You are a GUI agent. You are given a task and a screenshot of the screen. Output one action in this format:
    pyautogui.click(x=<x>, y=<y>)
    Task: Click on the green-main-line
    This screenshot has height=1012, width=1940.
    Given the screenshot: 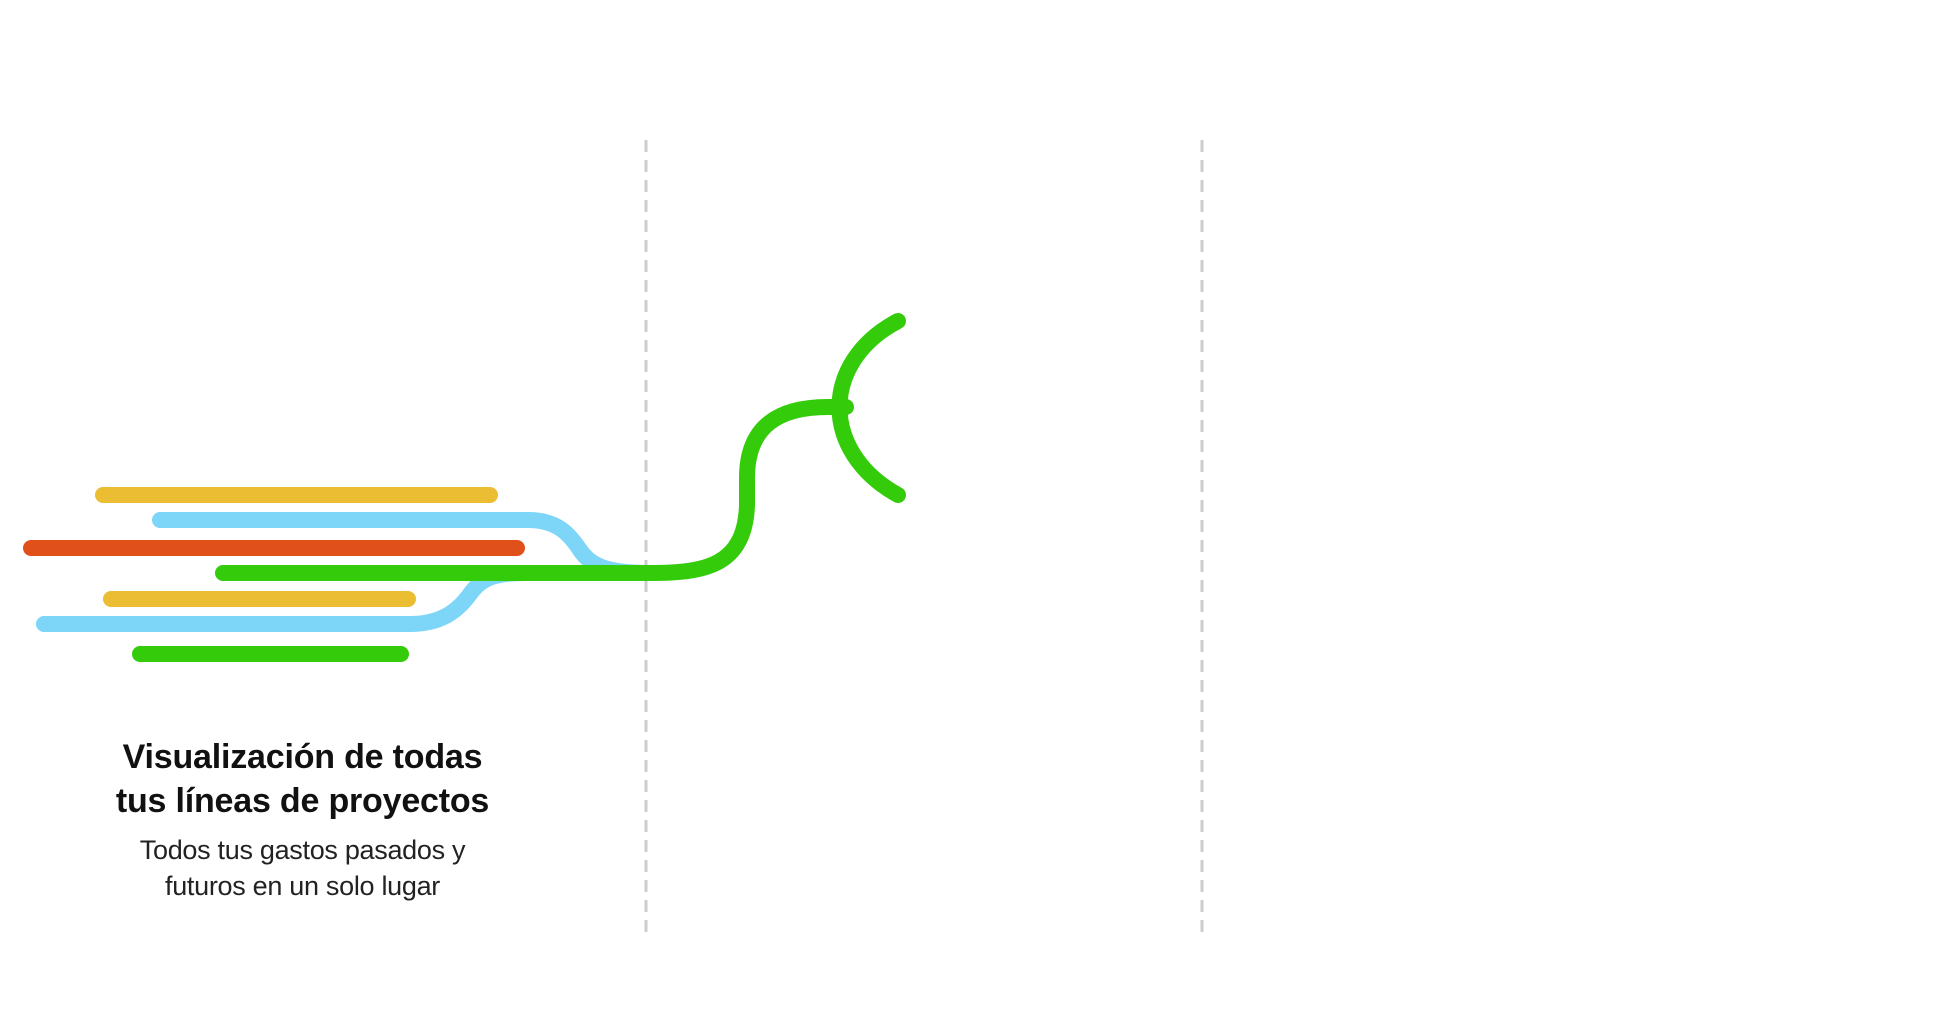 What is the action you would take?
    pyautogui.click(x=534, y=490)
    